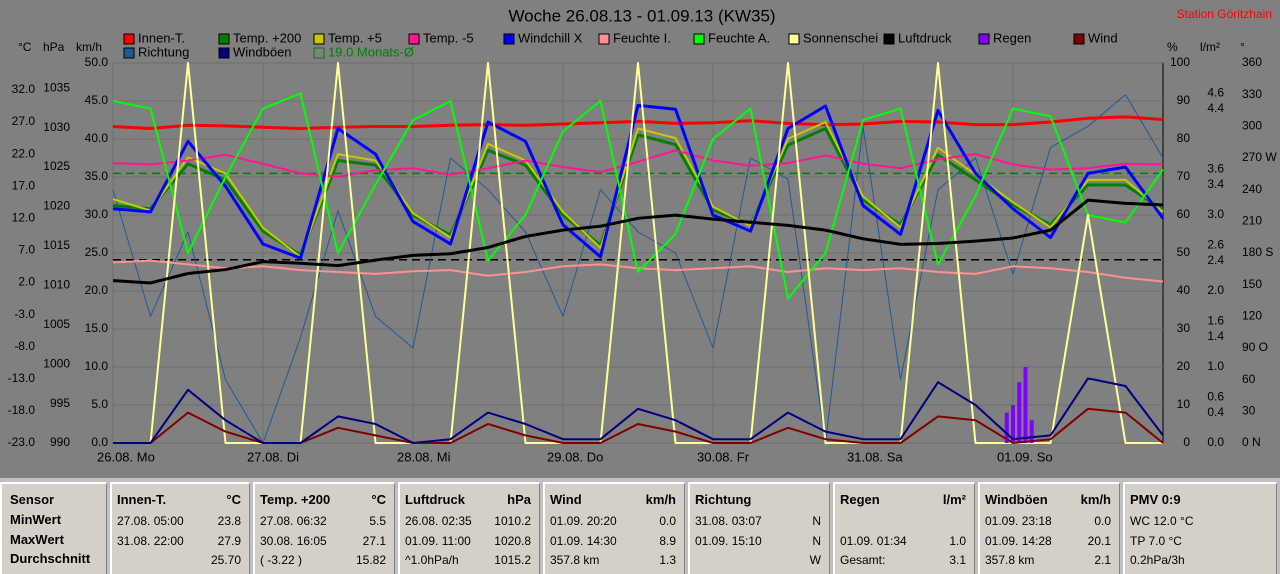 This screenshot has height=574, width=1280. I want to click on y-tick-label: 20.0, so click(97, 290).